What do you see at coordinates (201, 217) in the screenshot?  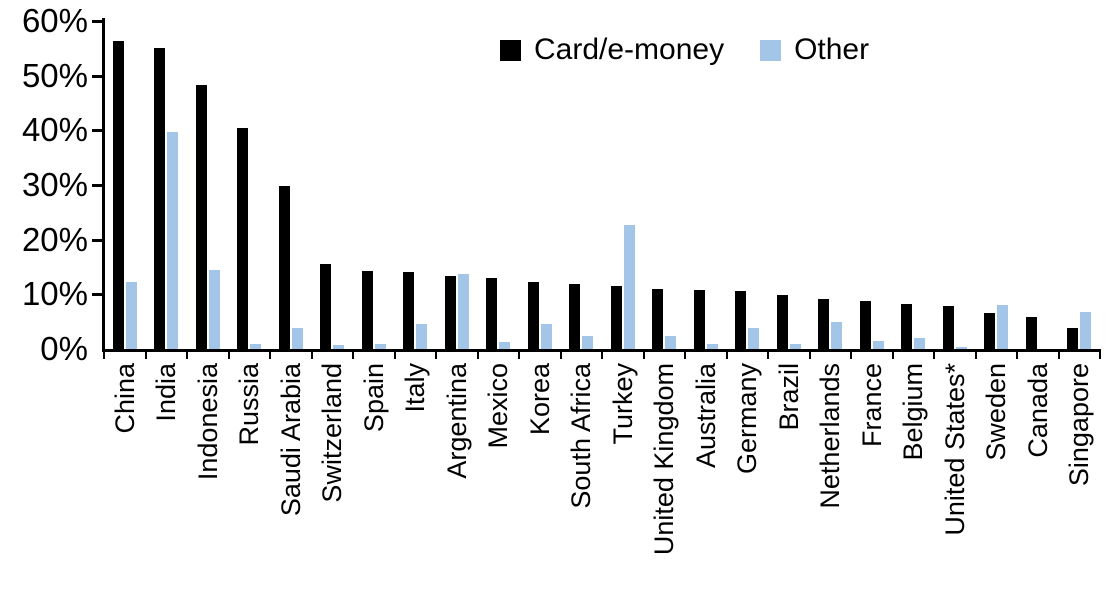 I see `bar-card-e-money-indonesia` at bounding box center [201, 217].